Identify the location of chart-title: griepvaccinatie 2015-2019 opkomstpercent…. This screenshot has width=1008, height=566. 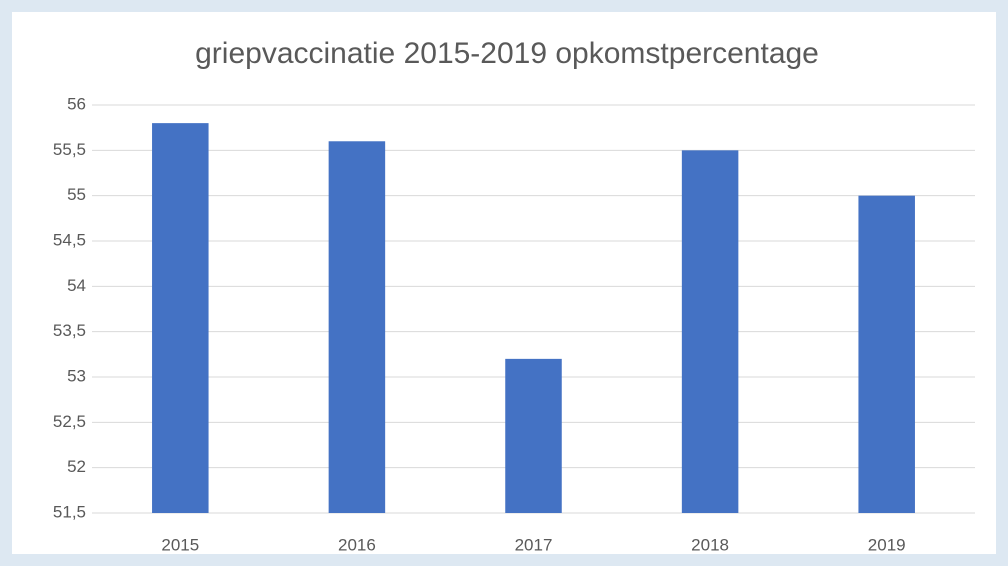
(507, 53).